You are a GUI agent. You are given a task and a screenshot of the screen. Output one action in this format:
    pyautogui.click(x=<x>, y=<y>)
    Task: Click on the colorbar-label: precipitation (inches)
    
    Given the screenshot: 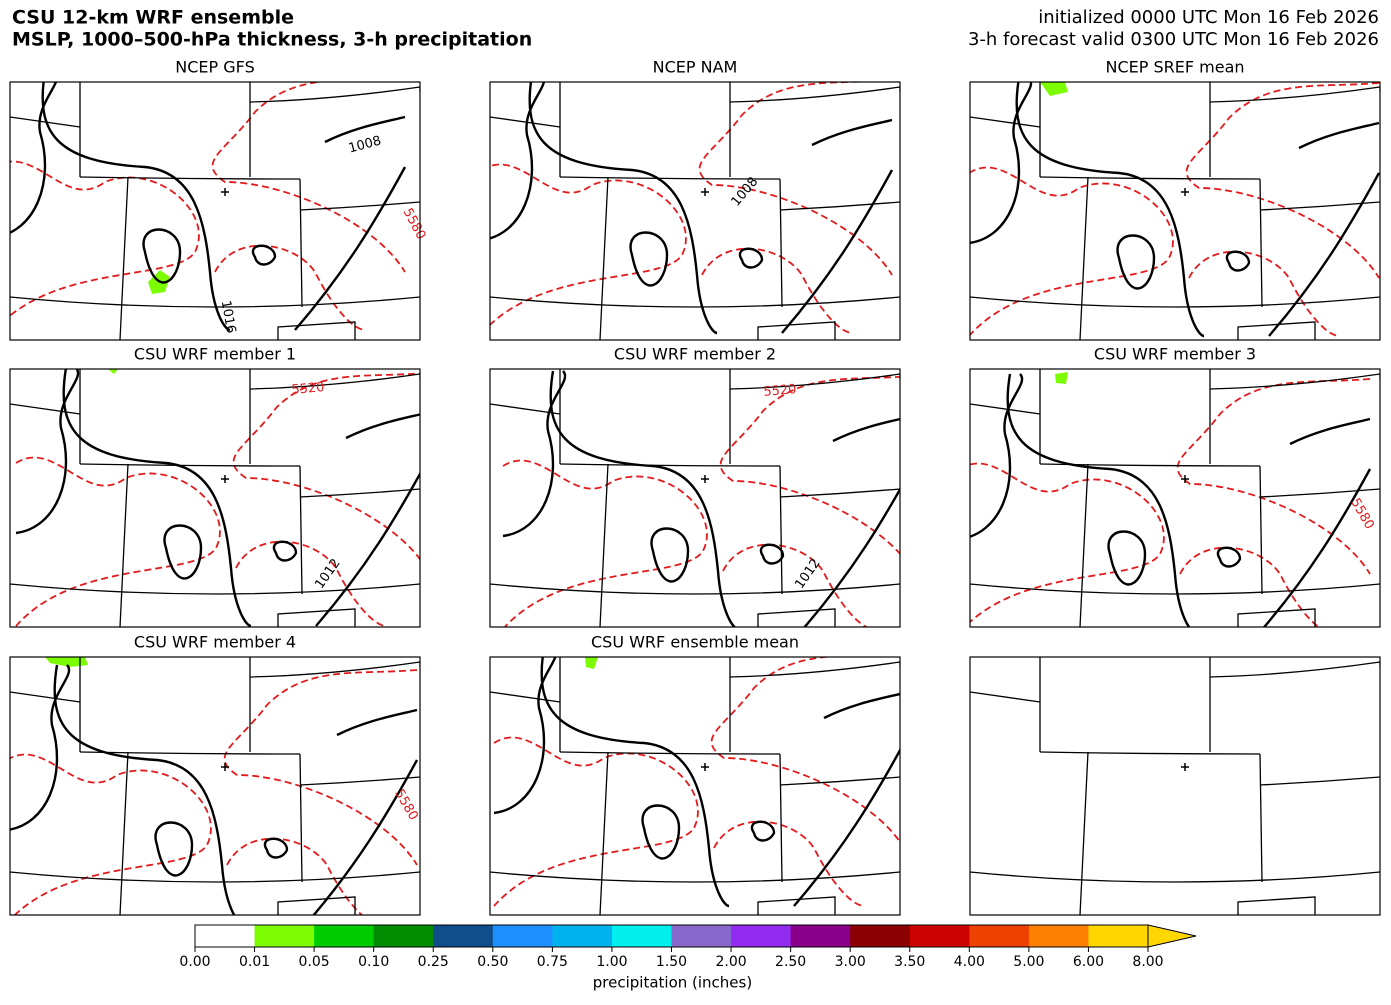 What is the action you would take?
    pyautogui.click(x=672, y=983)
    